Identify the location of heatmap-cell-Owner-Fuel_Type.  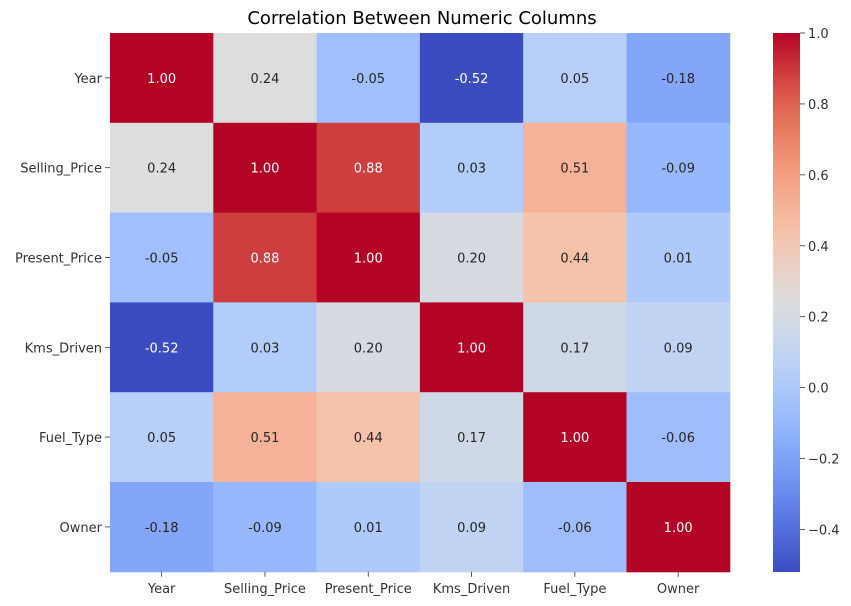
(575, 527).